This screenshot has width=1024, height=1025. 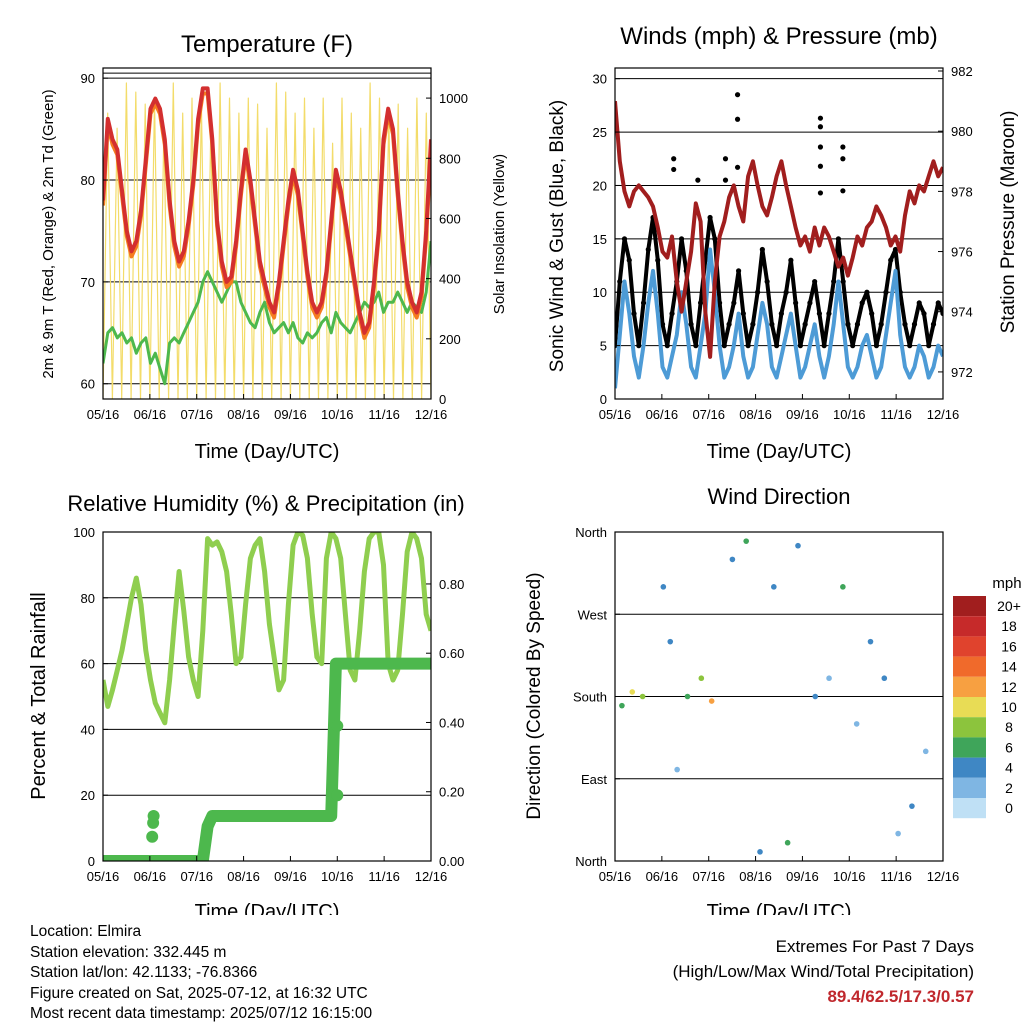 What do you see at coordinates (451, 792) in the screenshot?
I see `y-tick-label: 0.20` at bounding box center [451, 792].